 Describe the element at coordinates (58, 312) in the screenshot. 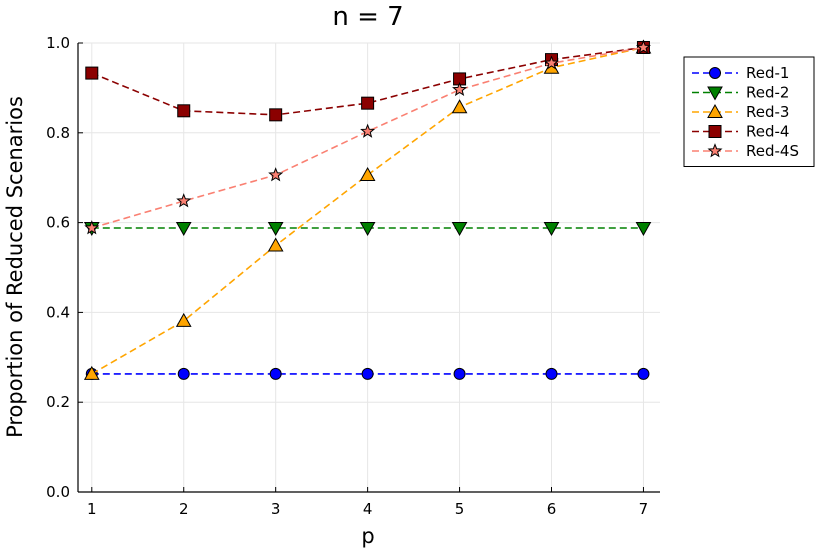

I see `y-tick-label: 0.4` at that location.